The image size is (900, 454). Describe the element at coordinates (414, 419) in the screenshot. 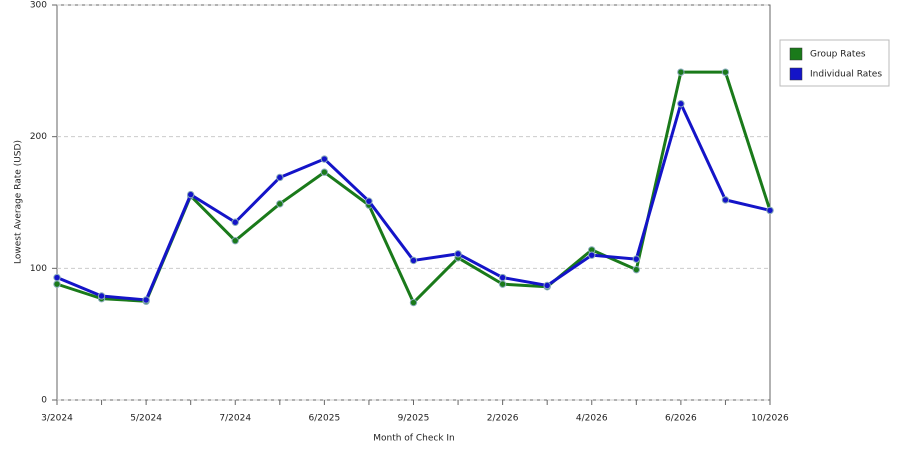

I see `x-tick-label: 9/2025` at that location.